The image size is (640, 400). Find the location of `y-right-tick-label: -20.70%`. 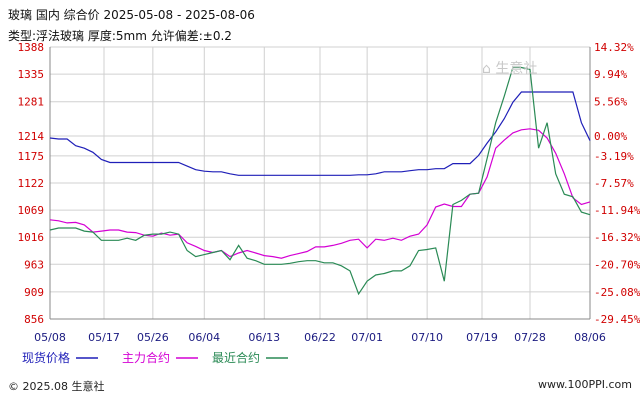

y-right-tick-label: -20.70% is located at coordinates (617, 264).